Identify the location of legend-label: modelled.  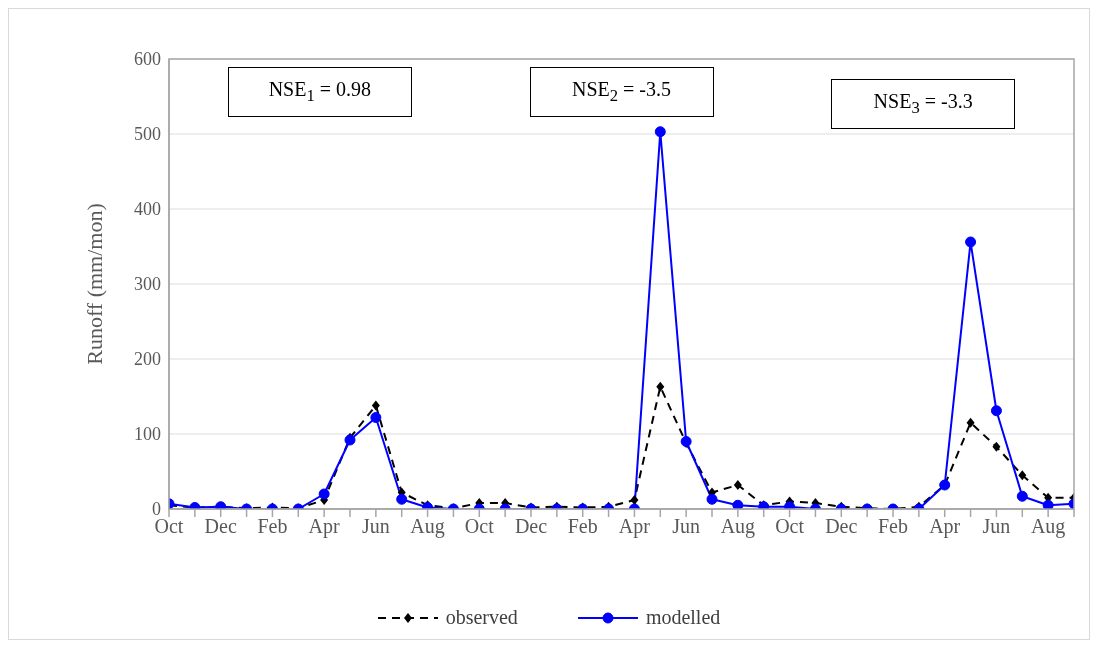
(683, 617).